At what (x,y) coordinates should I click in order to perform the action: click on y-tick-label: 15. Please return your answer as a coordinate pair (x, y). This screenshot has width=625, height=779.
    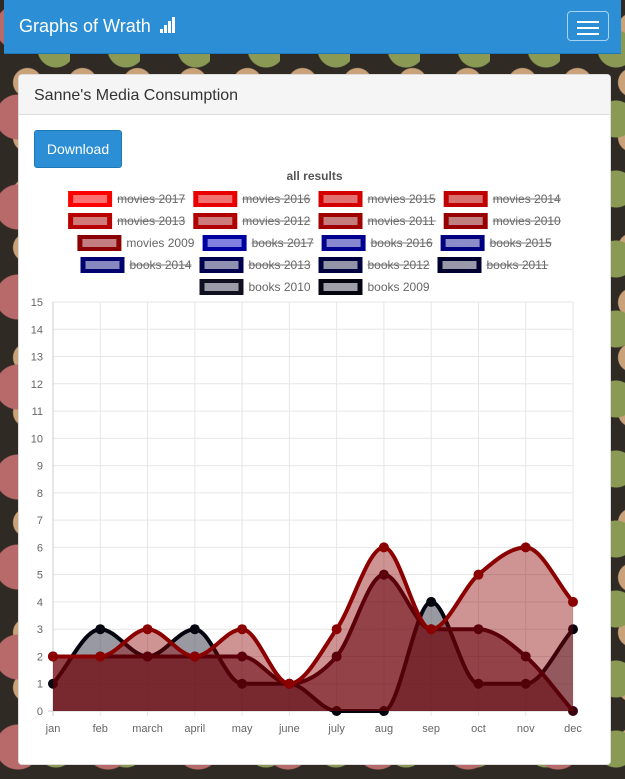
    Looking at the image, I should click on (37, 303).